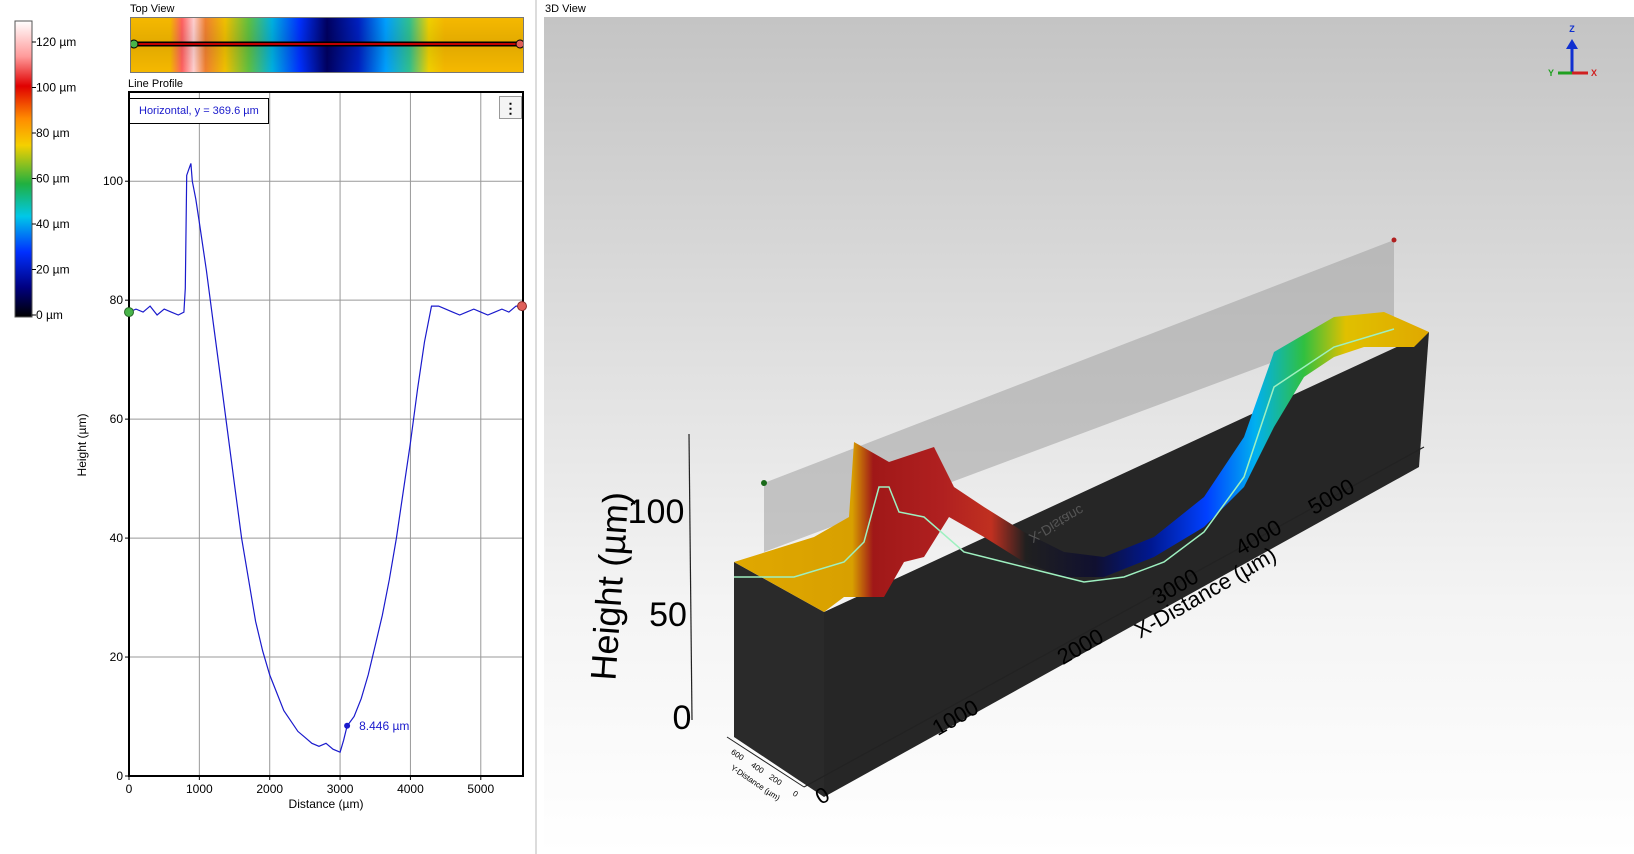 The image size is (1634, 854). I want to click on color-scale-bar, so click(23, 169).